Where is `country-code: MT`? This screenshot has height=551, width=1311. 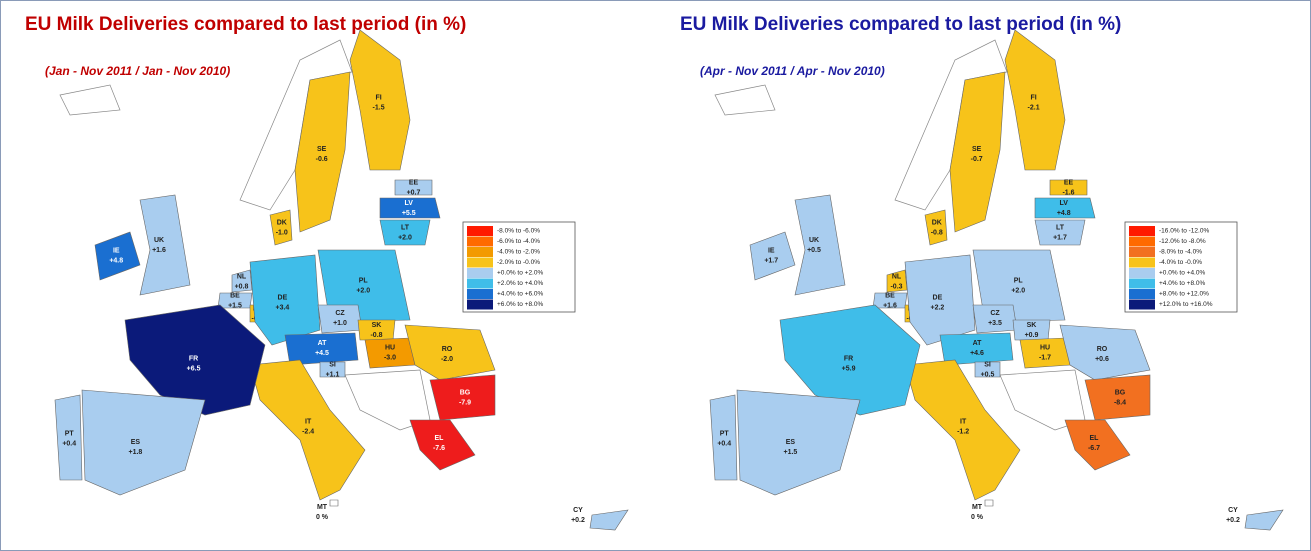
country-code: MT is located at coordinates (977, 507).